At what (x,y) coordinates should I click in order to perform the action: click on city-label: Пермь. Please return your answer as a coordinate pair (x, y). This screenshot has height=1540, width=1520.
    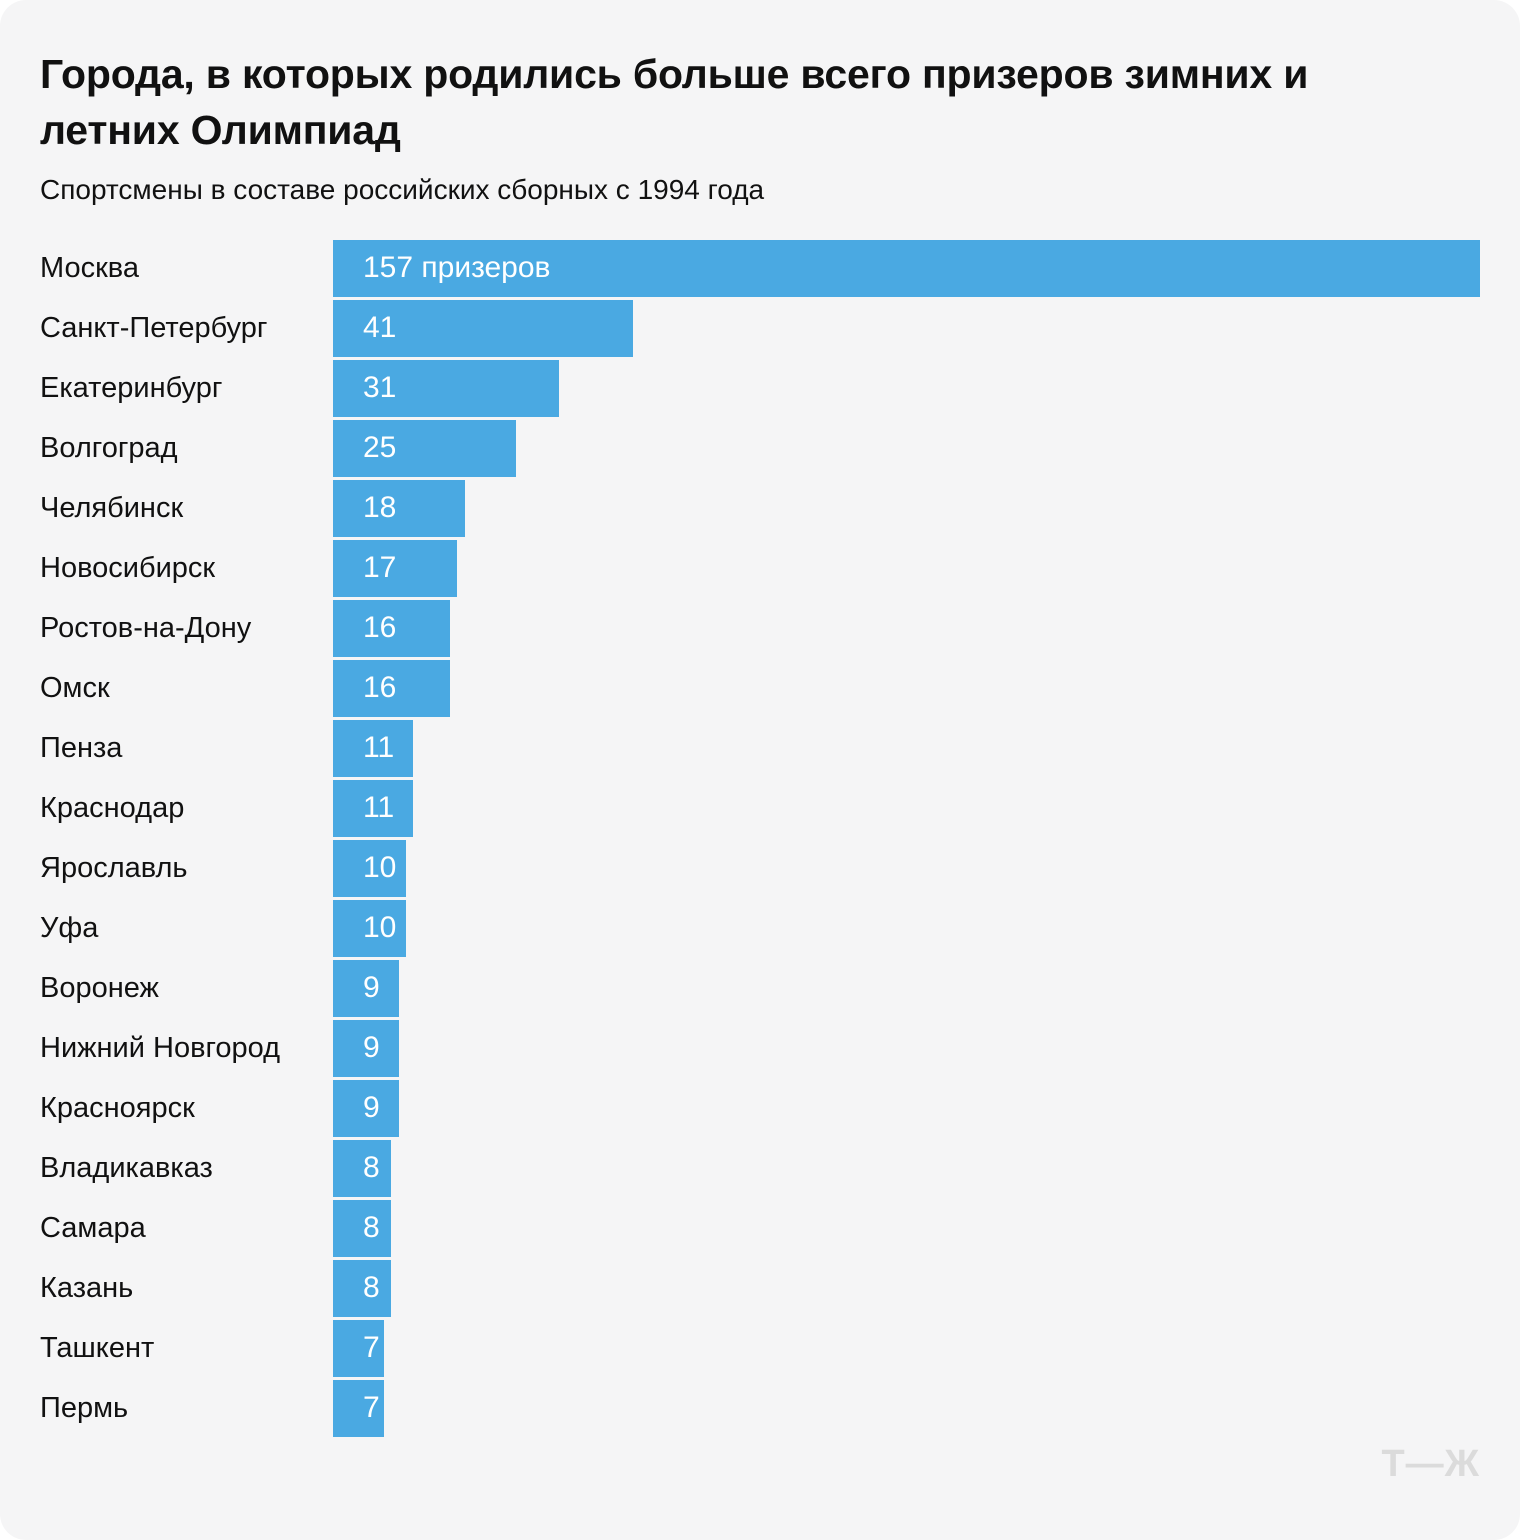
    Looking at the image, I should click on (84, 1407).